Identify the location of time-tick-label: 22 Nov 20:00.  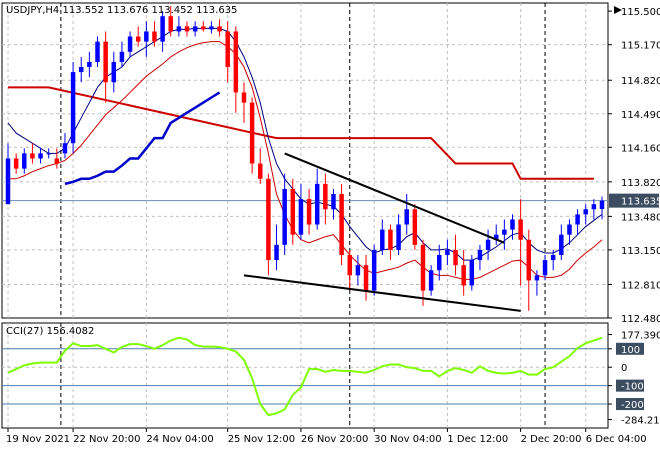
(106, 439).